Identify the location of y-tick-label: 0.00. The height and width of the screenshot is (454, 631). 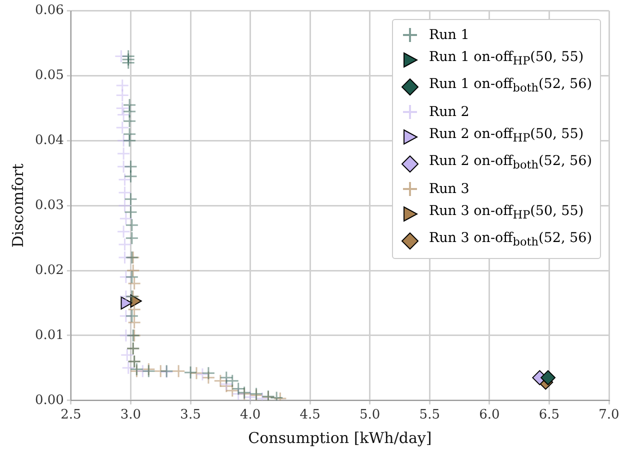
(49, 400).